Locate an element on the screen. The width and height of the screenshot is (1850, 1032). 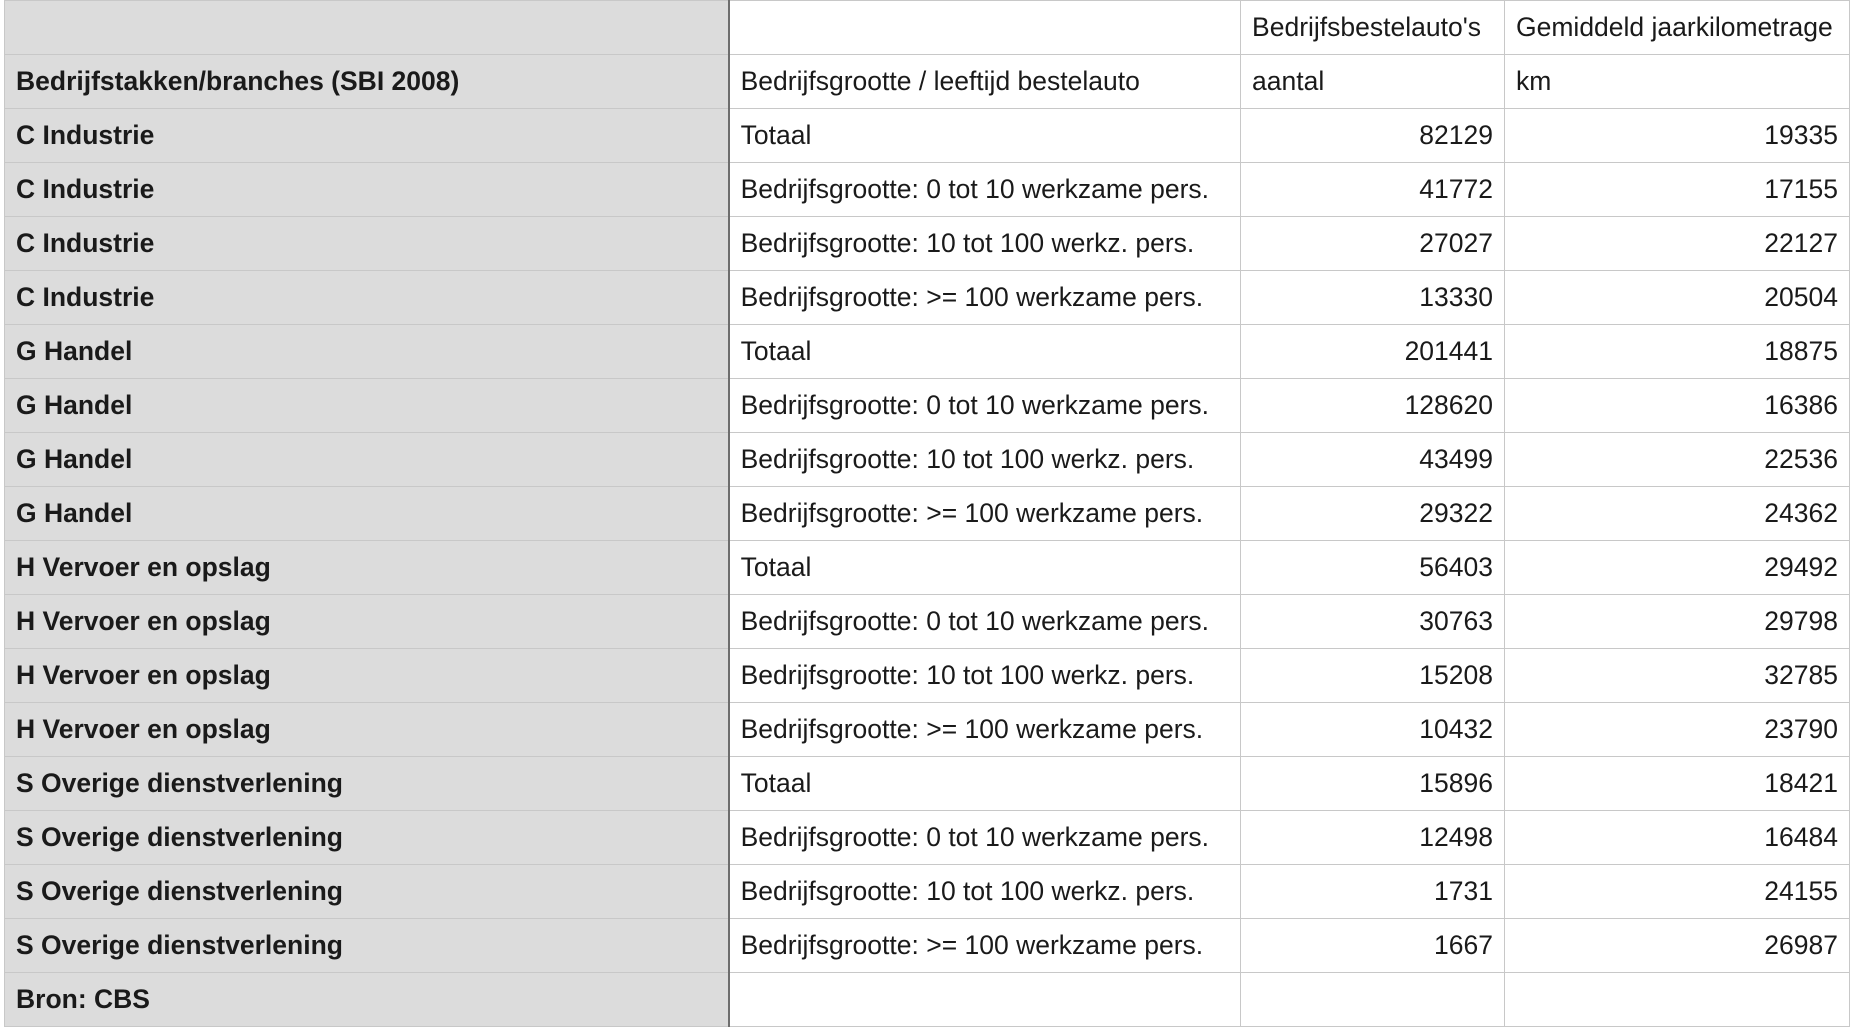
jaarkilometrage-value-cell: 22127 is located at coordinates (1677, 243).